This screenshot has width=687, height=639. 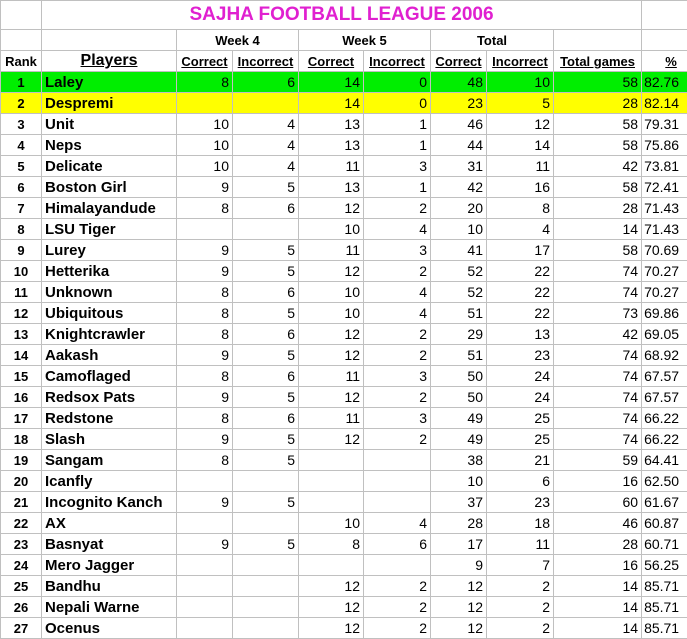 I want to click on value-cell: 16, so click(x=520, y=187).